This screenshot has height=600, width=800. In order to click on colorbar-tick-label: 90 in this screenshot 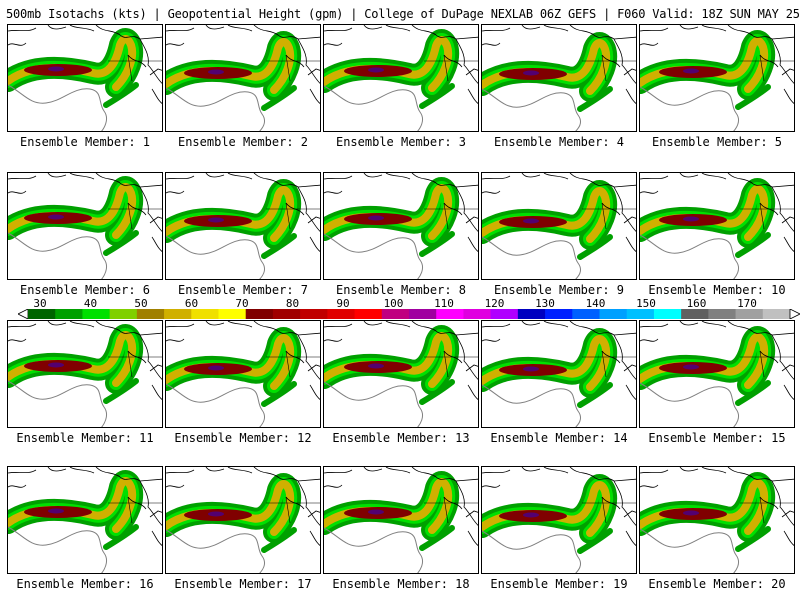, I will do `click(343, 303)`.